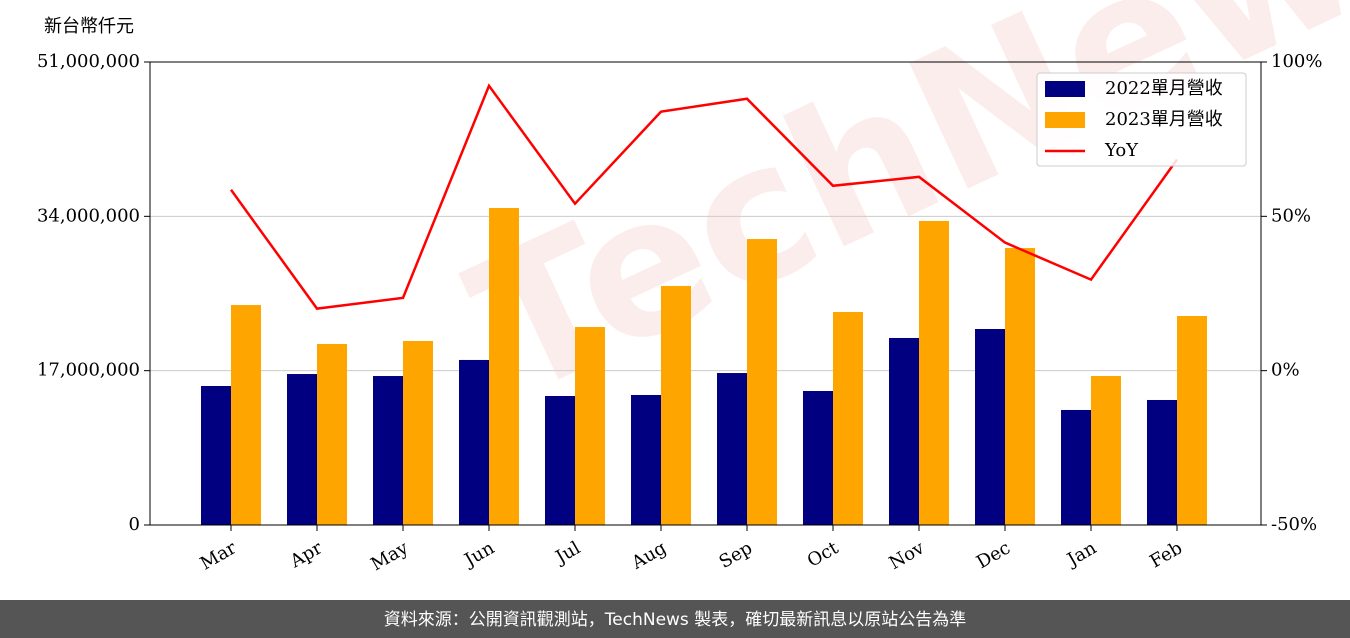 The width and height of the screenshot is (1350, 638). I want to click on x-tick-label: Jan, so click(1081, 554).